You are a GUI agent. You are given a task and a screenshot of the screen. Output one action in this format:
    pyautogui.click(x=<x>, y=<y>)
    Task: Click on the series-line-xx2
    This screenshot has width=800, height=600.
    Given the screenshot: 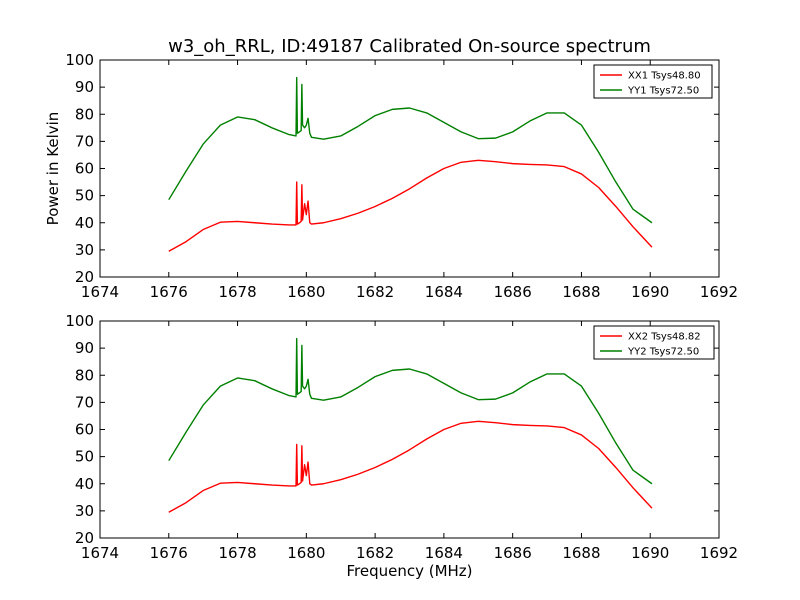 What is the action you would take?
    pyautogui.click(x=410, y=466)
    